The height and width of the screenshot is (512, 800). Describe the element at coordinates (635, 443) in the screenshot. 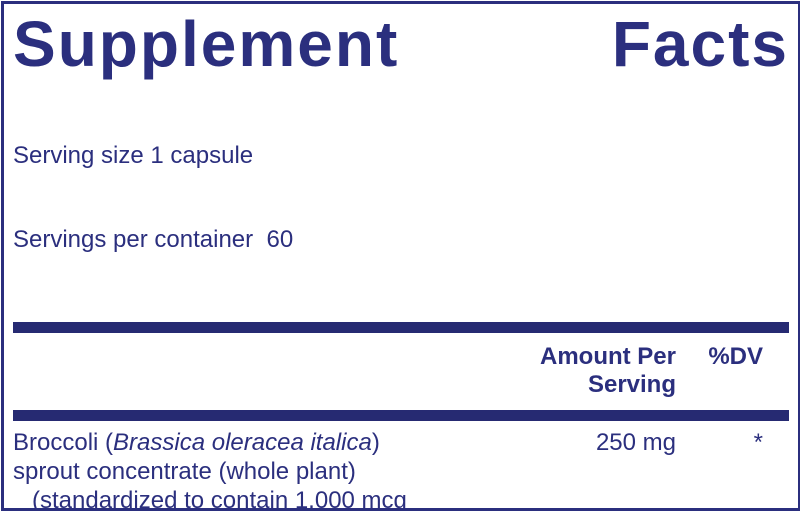

I see `ingredient-amount: 250 mg` at that location.